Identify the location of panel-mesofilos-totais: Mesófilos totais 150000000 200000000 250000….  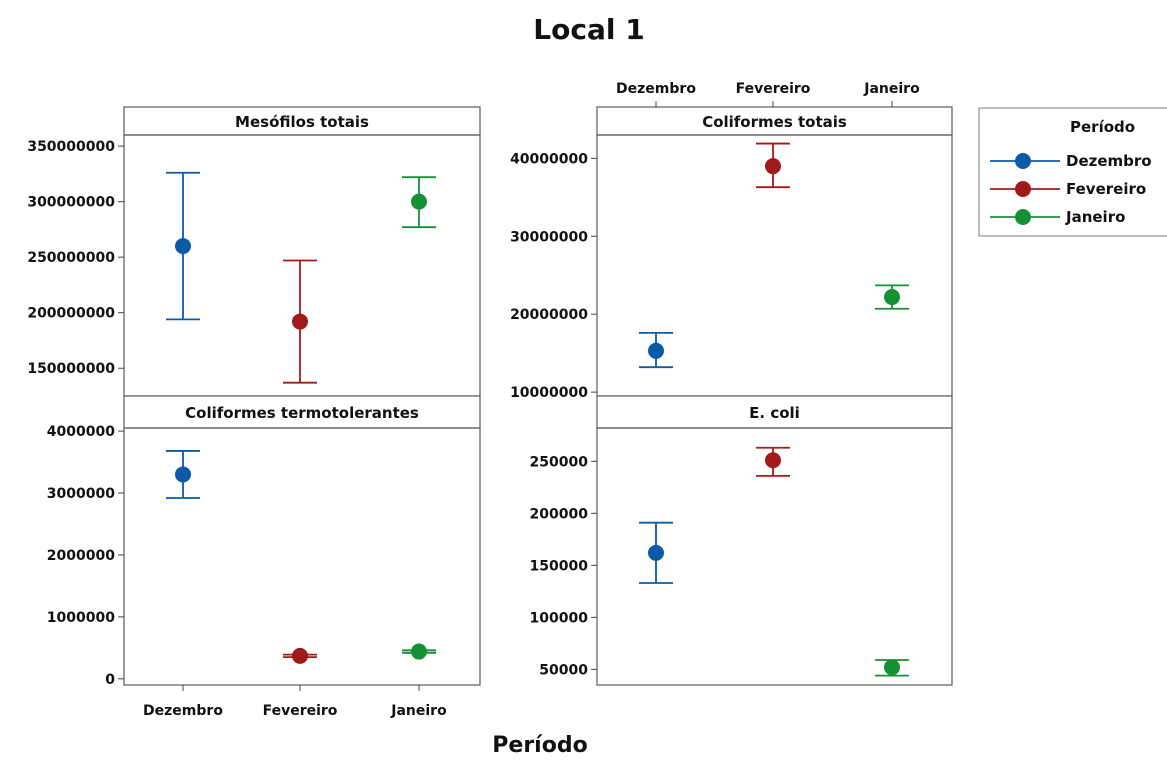
(254, 251).